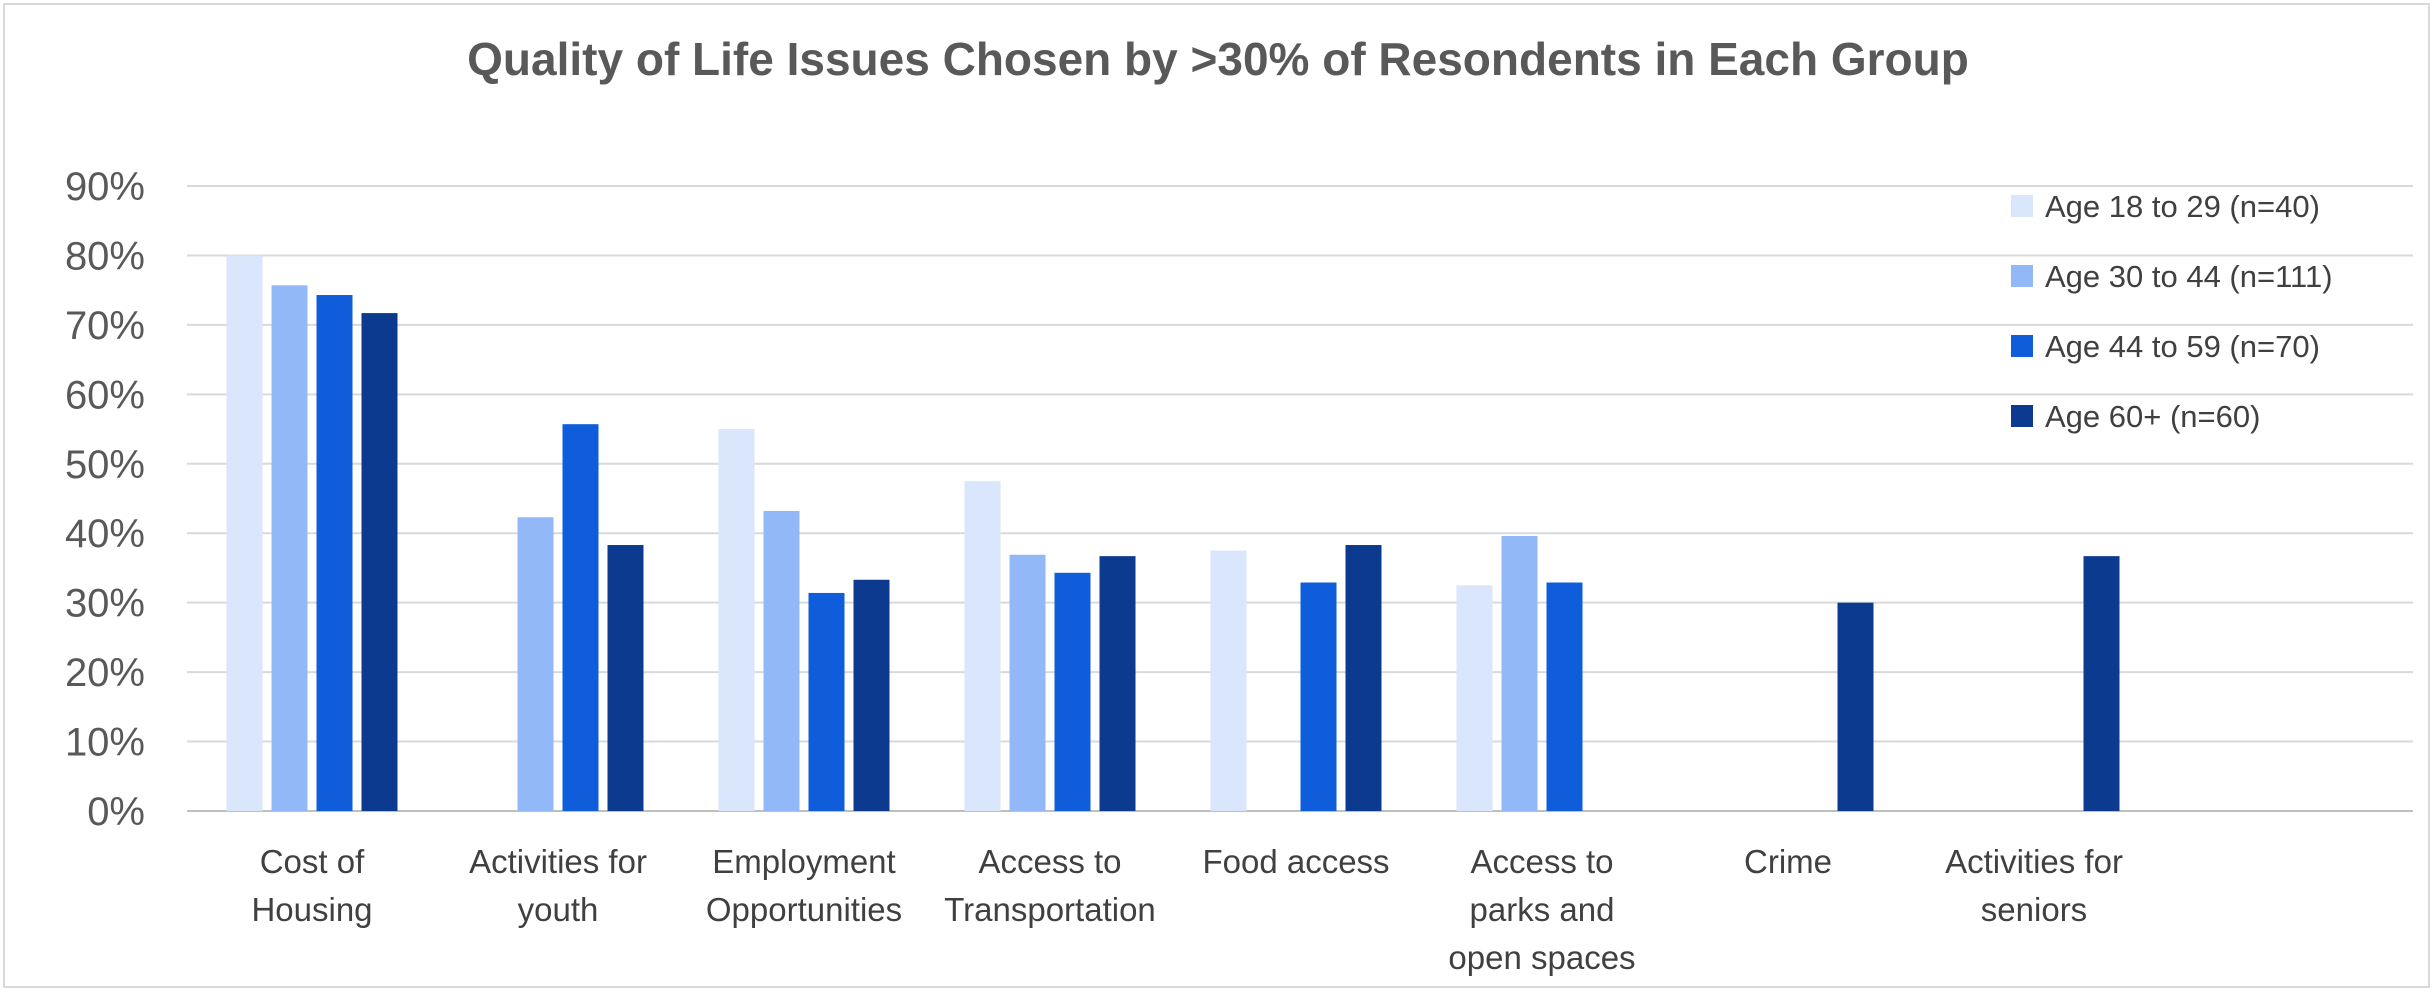 The height and width of the screenshot is (993, 2435). What do you see at coordinates (105, 534) in the screenshot?
I see `y-tick-label: 40%` at bounding box center [105, 534].